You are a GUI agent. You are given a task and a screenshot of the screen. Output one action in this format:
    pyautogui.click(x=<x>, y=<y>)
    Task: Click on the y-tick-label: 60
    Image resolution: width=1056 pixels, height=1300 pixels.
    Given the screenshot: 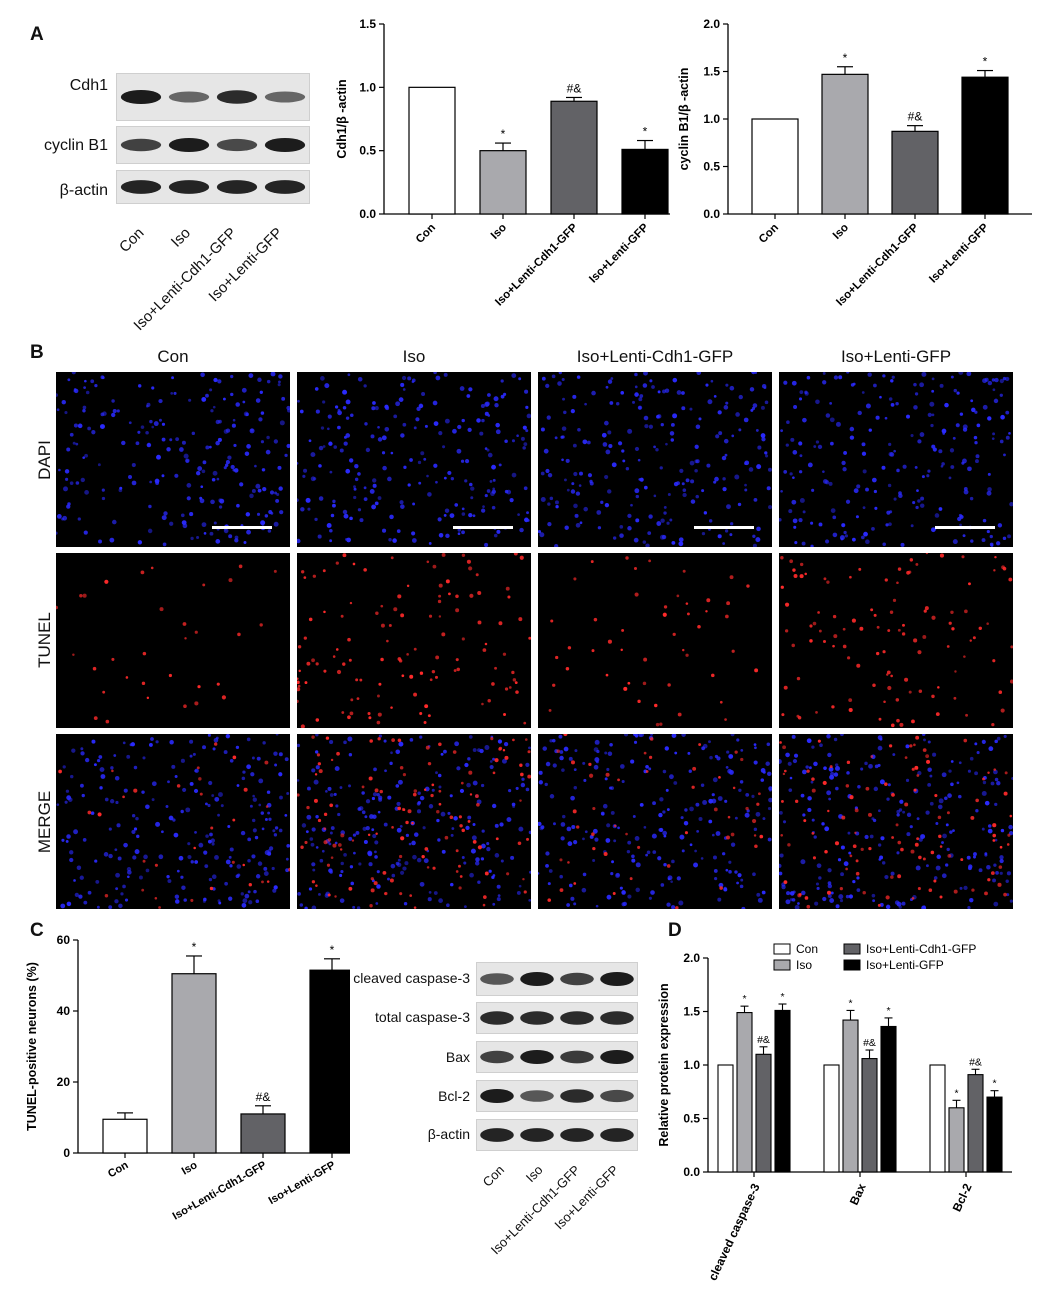 What is the action you would take?
    pyautogui.click(x=64, y=940)
    